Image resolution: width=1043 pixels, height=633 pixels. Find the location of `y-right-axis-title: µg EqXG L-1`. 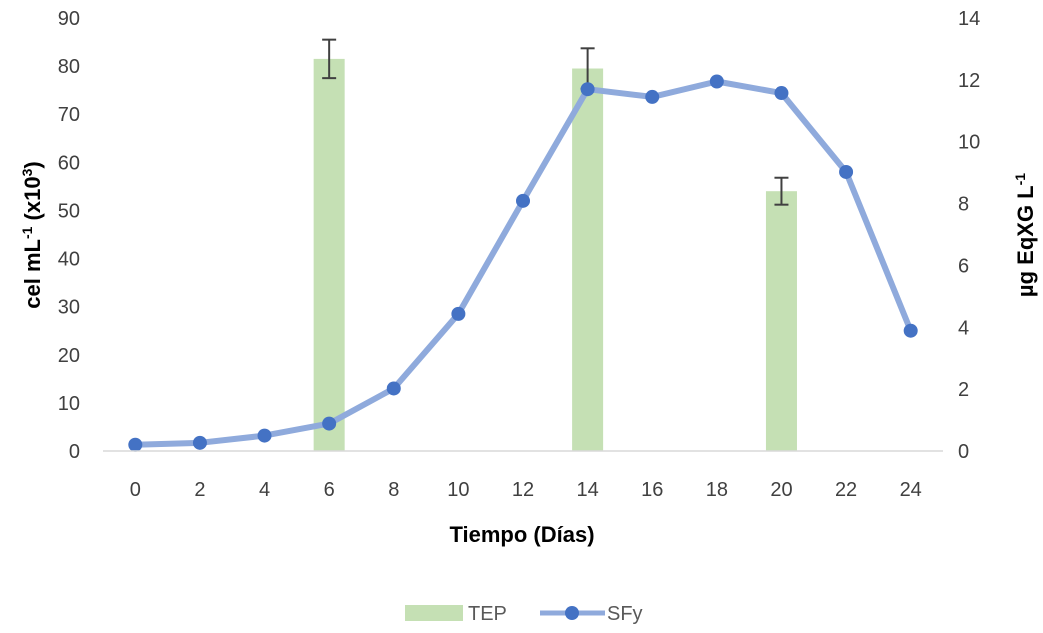

y-right-axis-title: µg EqXG L-1 is located at coordinates (1025, 235).